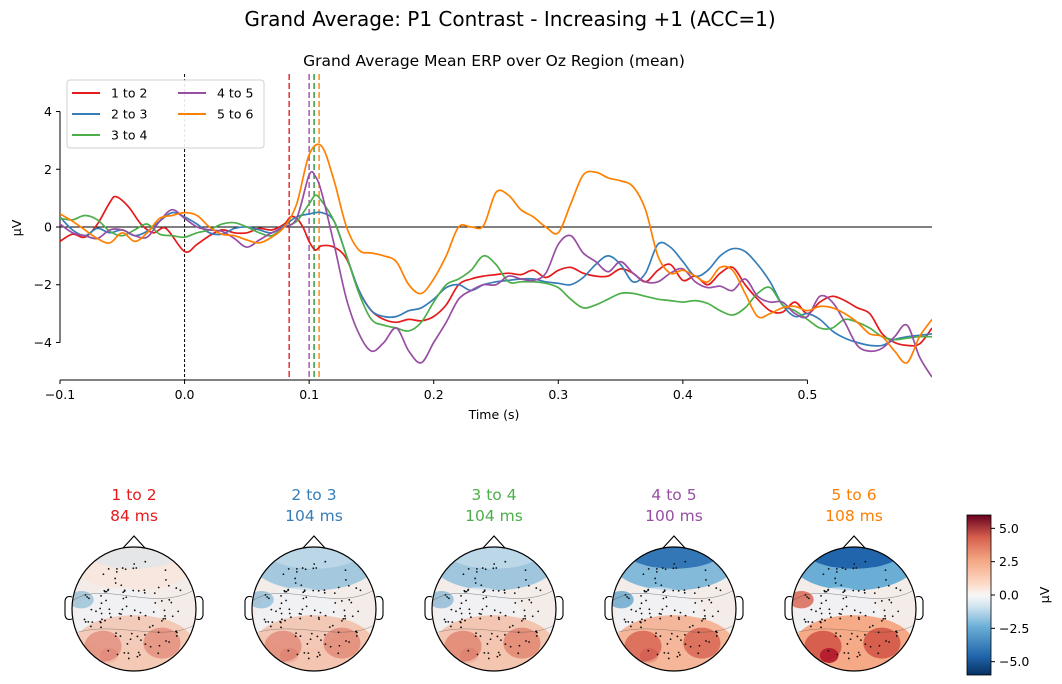 The height and width of the screenshot is (684, 1062). What do you see at coordinates (997, 595) in the screenshot?
I see `colorbar: 5.0 2.5 0.0 −2.5 −5.0` at bounding box center [997, 595].